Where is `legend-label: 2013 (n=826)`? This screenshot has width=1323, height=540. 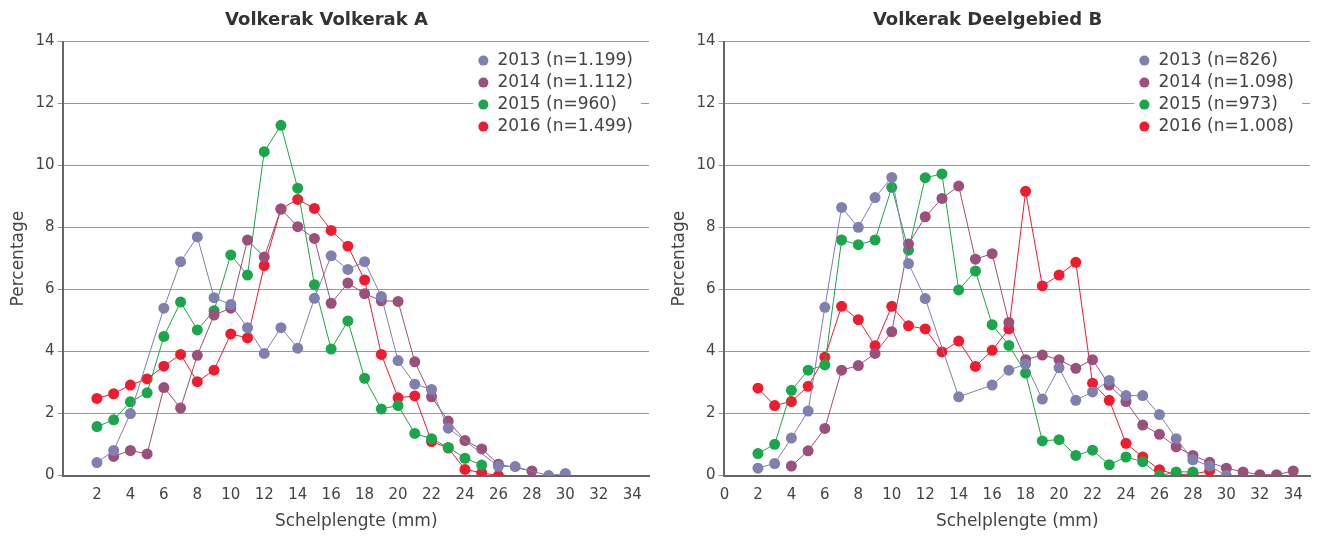 legend-label: 2013 (n=826) is located at coordinates (1218, 59).